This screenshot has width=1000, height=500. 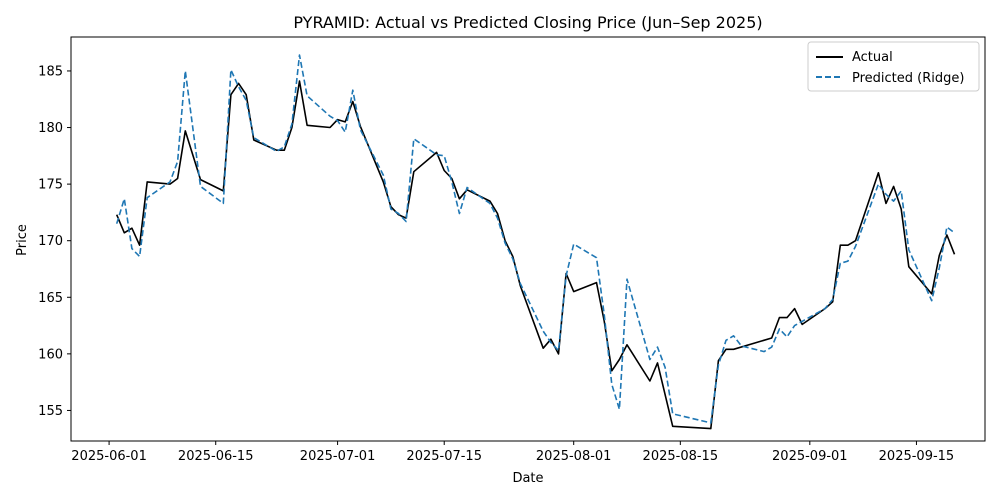 I want to click on x-tick-label: 2025-06-15, so click(x=216, y=456).